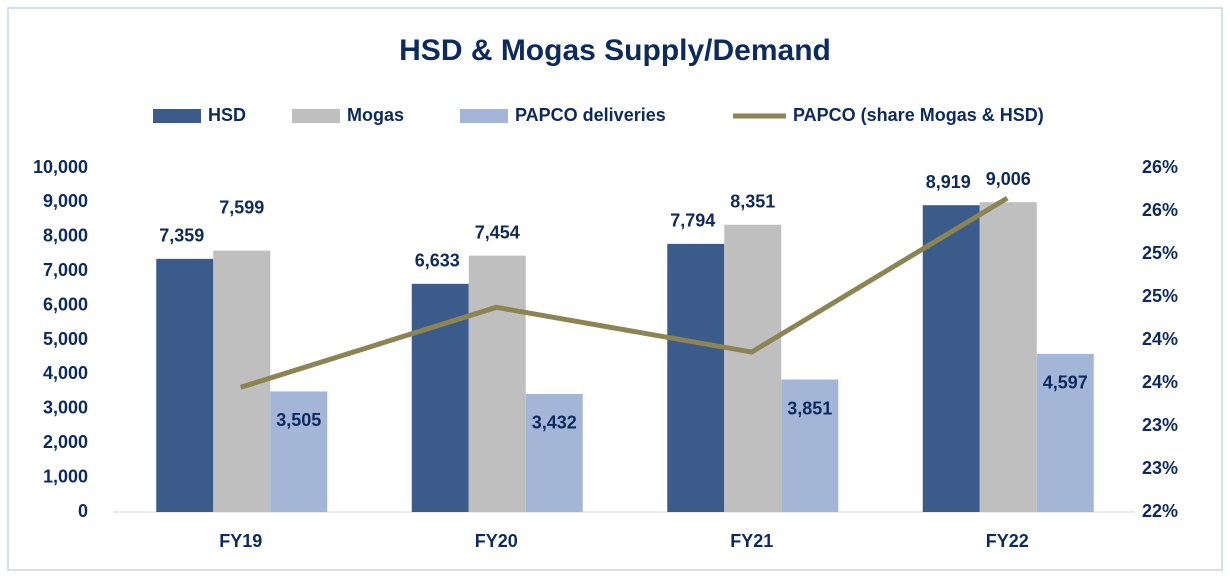 The width and height of the screenshot is (1230, 578). Describe the element at coordinates (65, 339) in the screenshot. I see `y-tick-label: 5,000` at that location.